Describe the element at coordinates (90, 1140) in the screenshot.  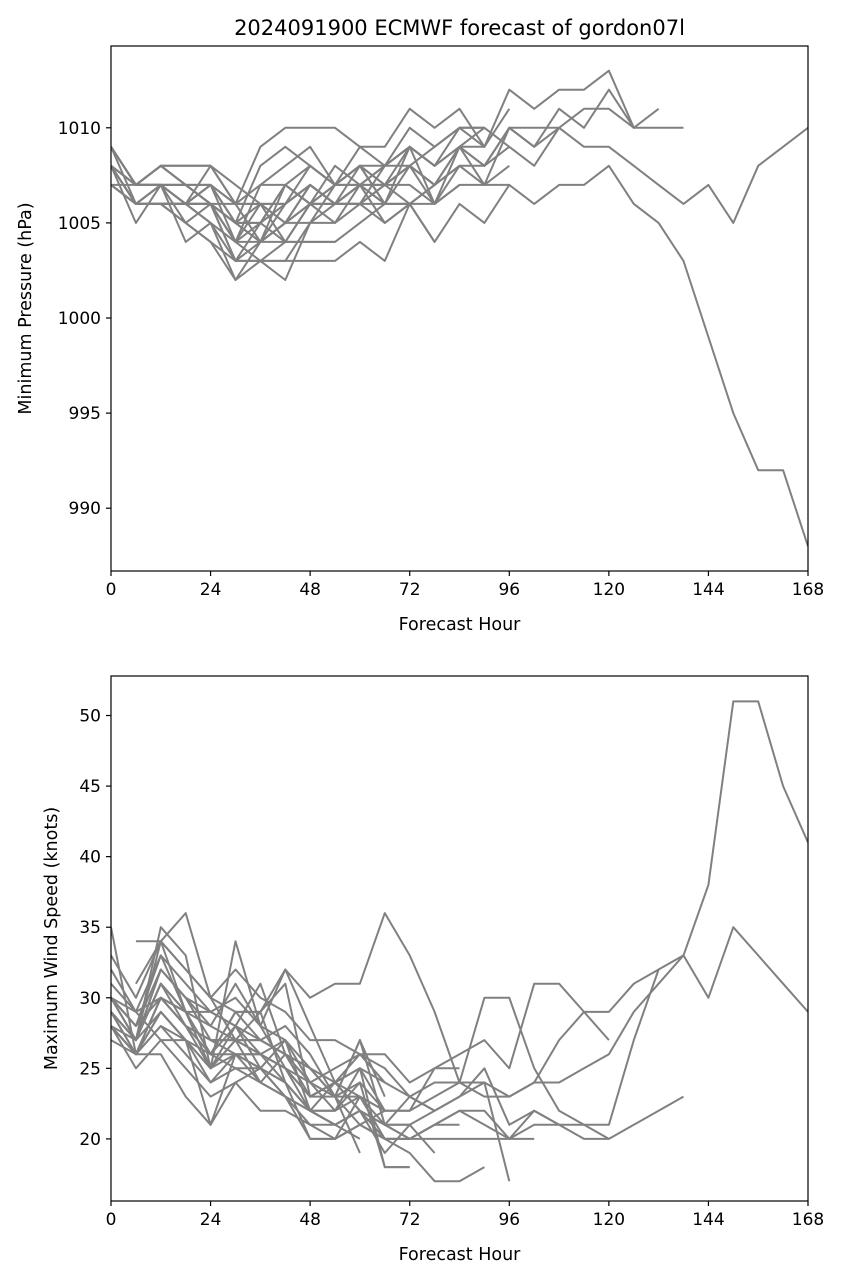
I see `y-tick-label: 20` at that location.